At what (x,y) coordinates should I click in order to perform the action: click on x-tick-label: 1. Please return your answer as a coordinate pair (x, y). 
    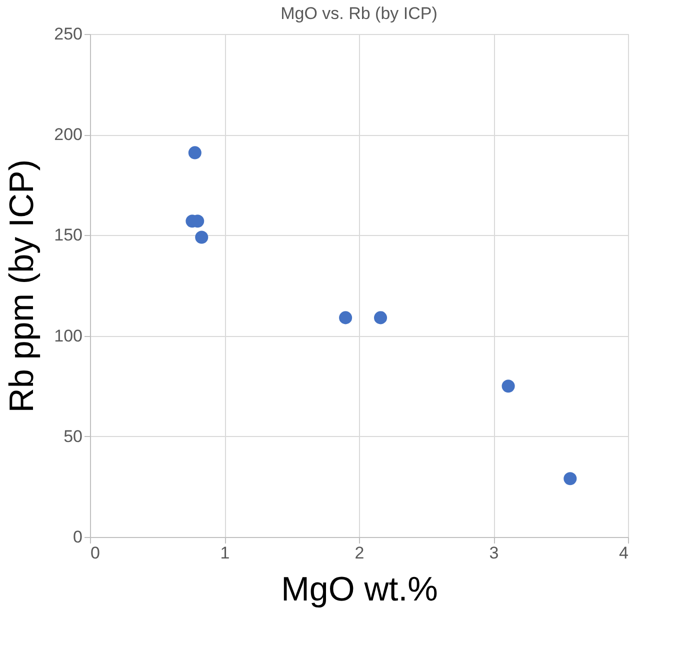
    Looking at the image, I should click on (225, 553).